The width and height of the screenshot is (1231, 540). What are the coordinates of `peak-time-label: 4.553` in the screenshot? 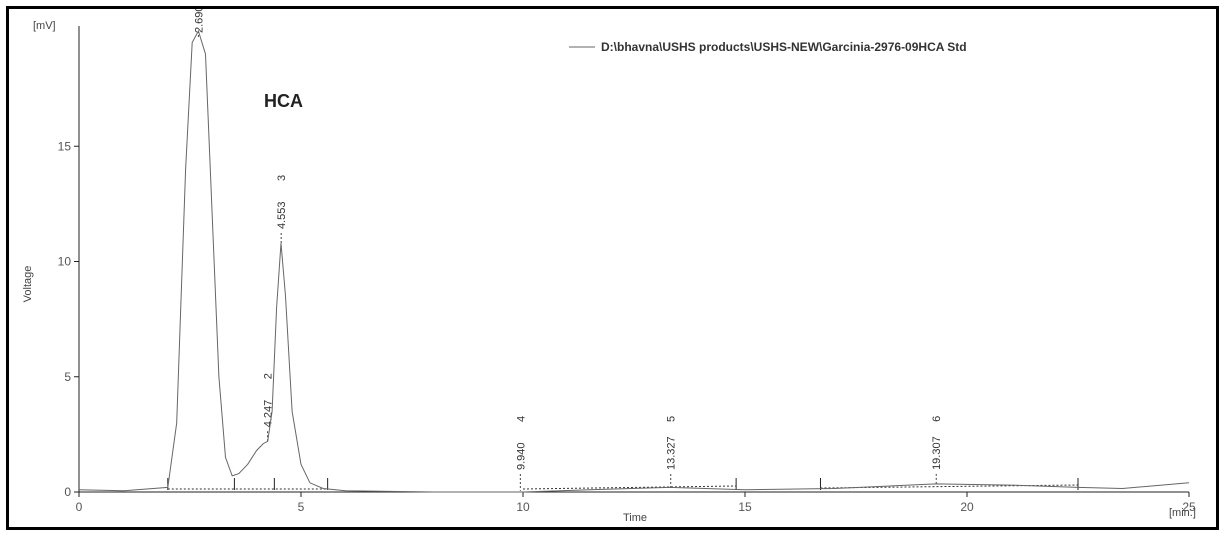 It's located at (282, 216).